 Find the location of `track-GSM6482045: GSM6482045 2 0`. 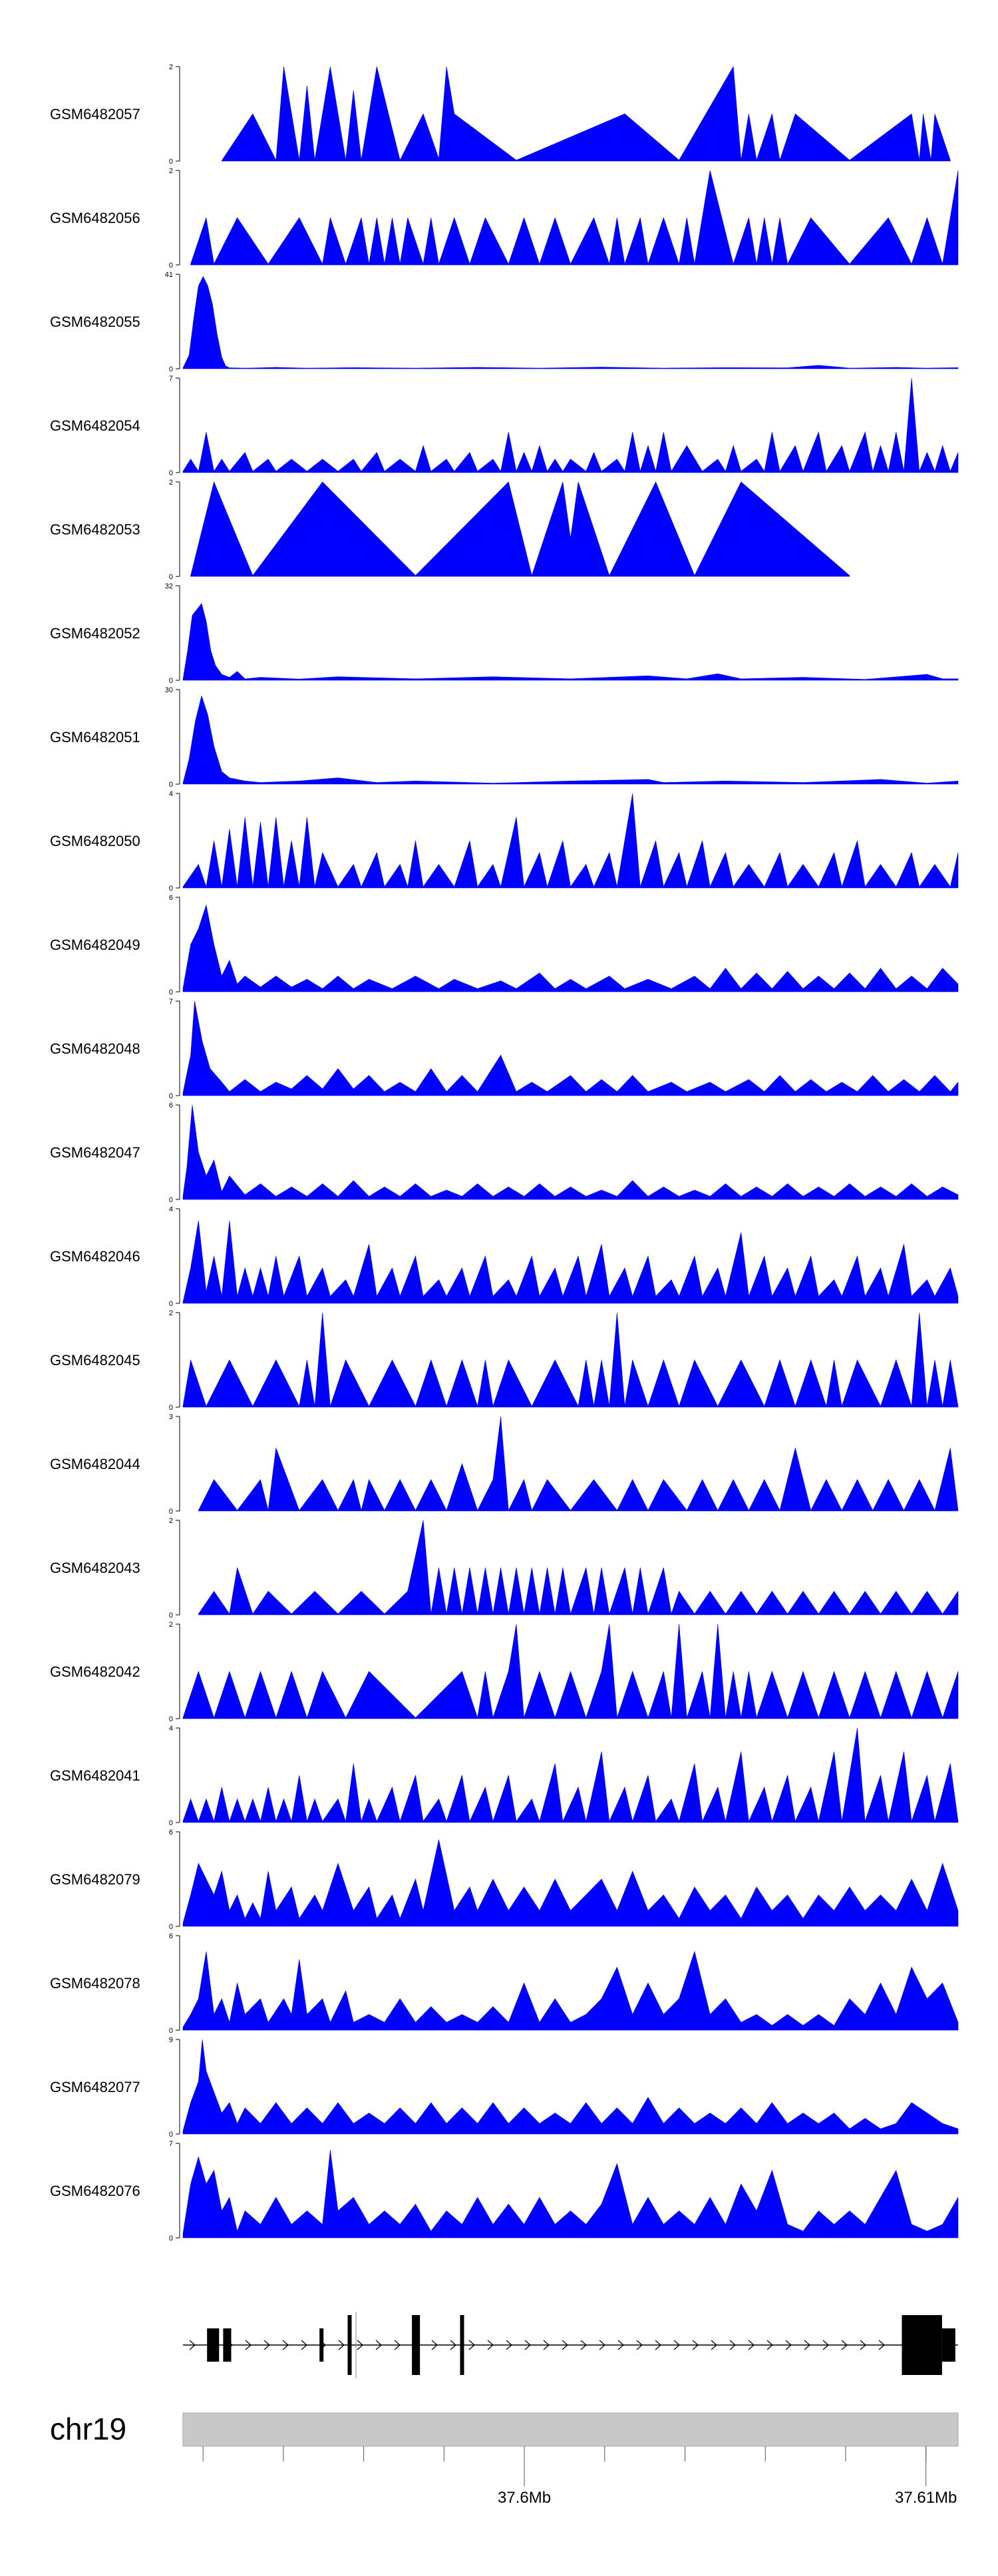

track-GSM6482045: GSM6482045 2 0 is located at coordinates (504, 1360).